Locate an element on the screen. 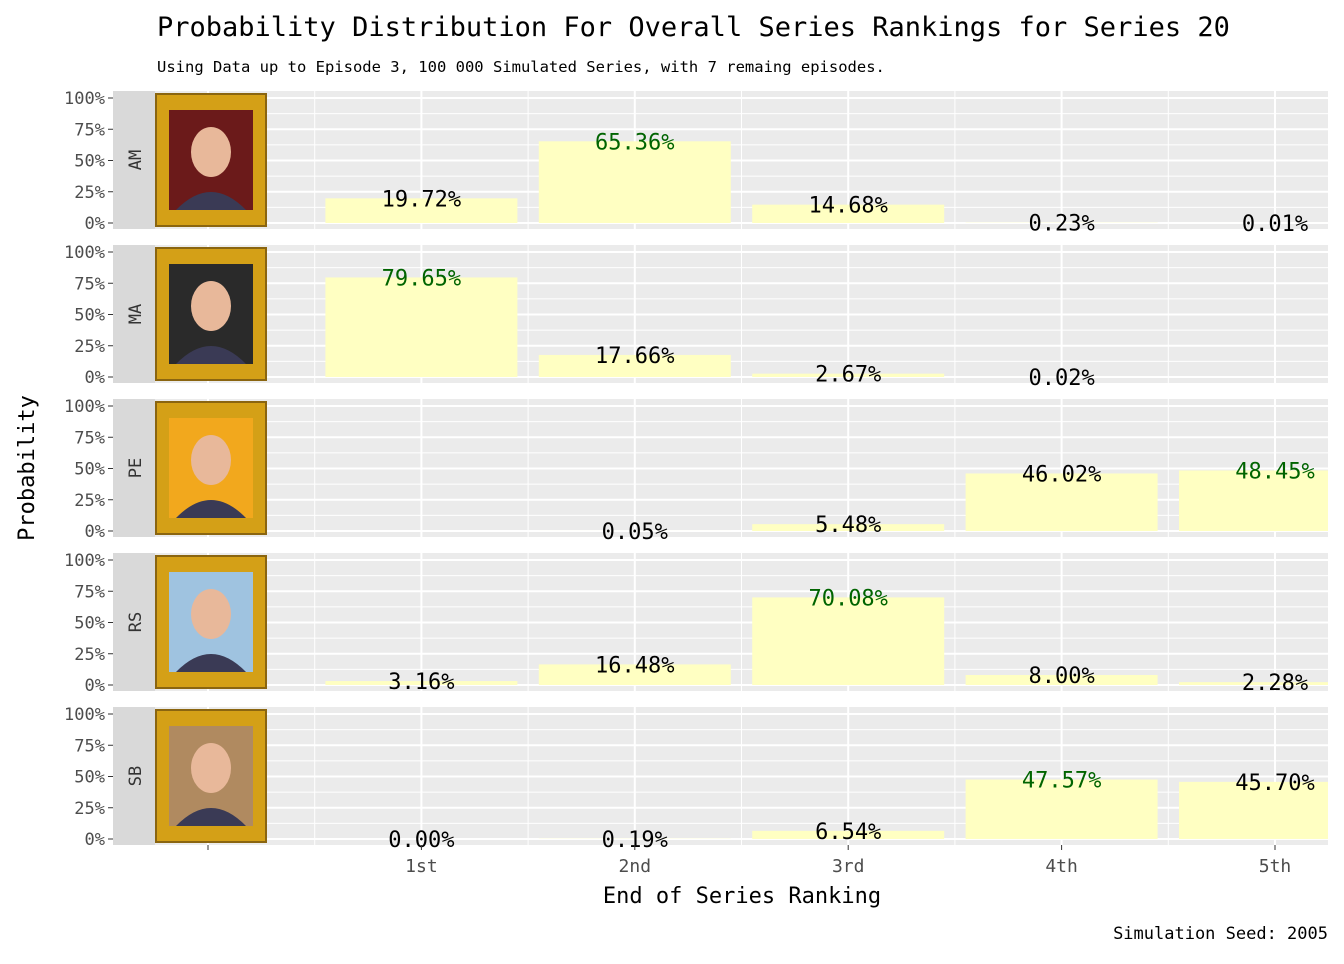  facet-label: SB is located at coordinates (136, 776).